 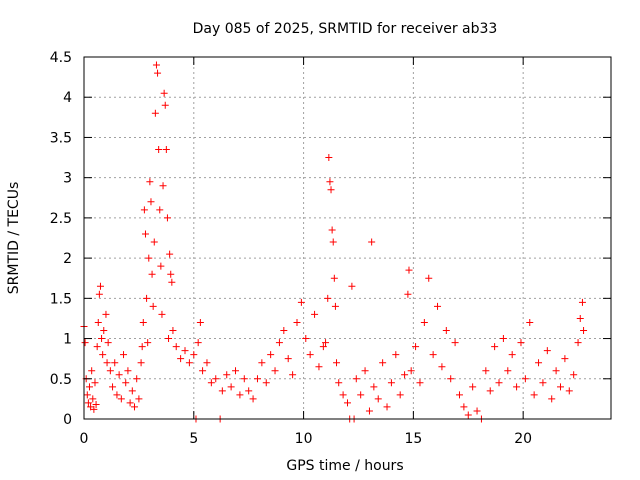 What do you see at coordinates (344, 466) in the screenshot?
I see `x-axis-label: GPS time / hours` at bounding box center [344, 466].